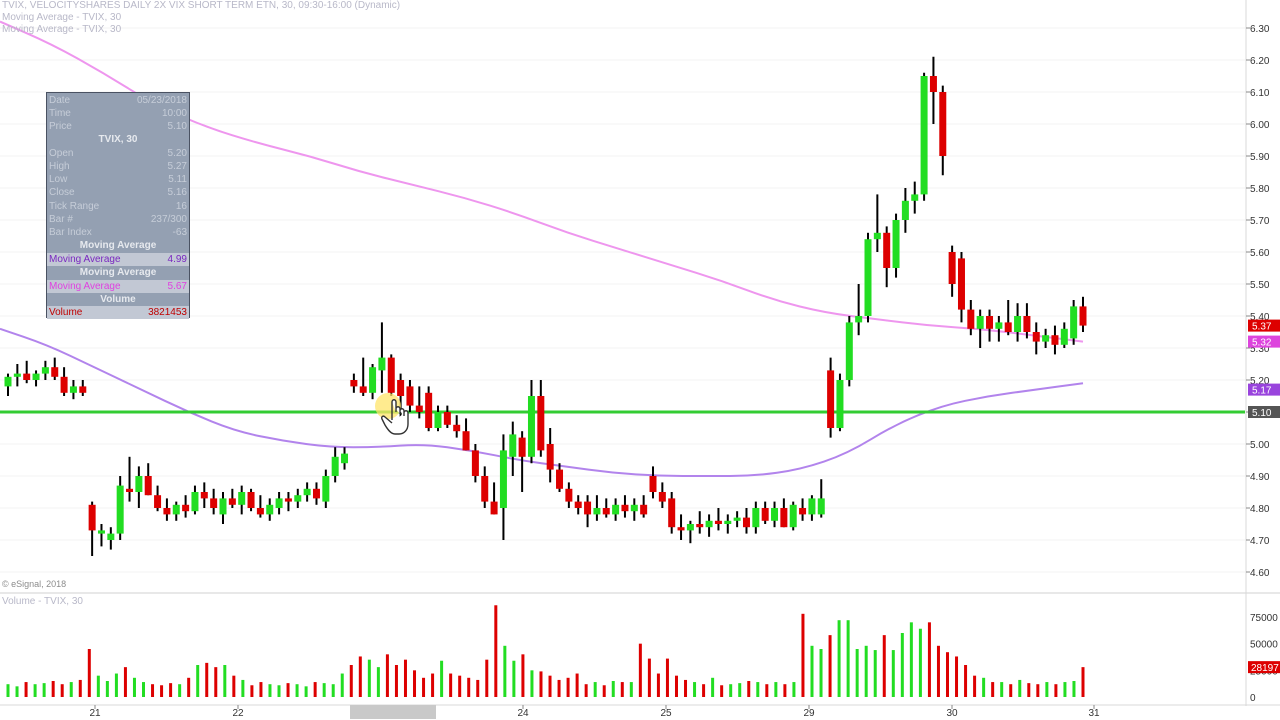 Image resolution: width=1280 pixels, height=720 pixels. Describe the element at coordinates (179, 232) in the screenshot. I see `dw-bar-index-value: -63` at that location.